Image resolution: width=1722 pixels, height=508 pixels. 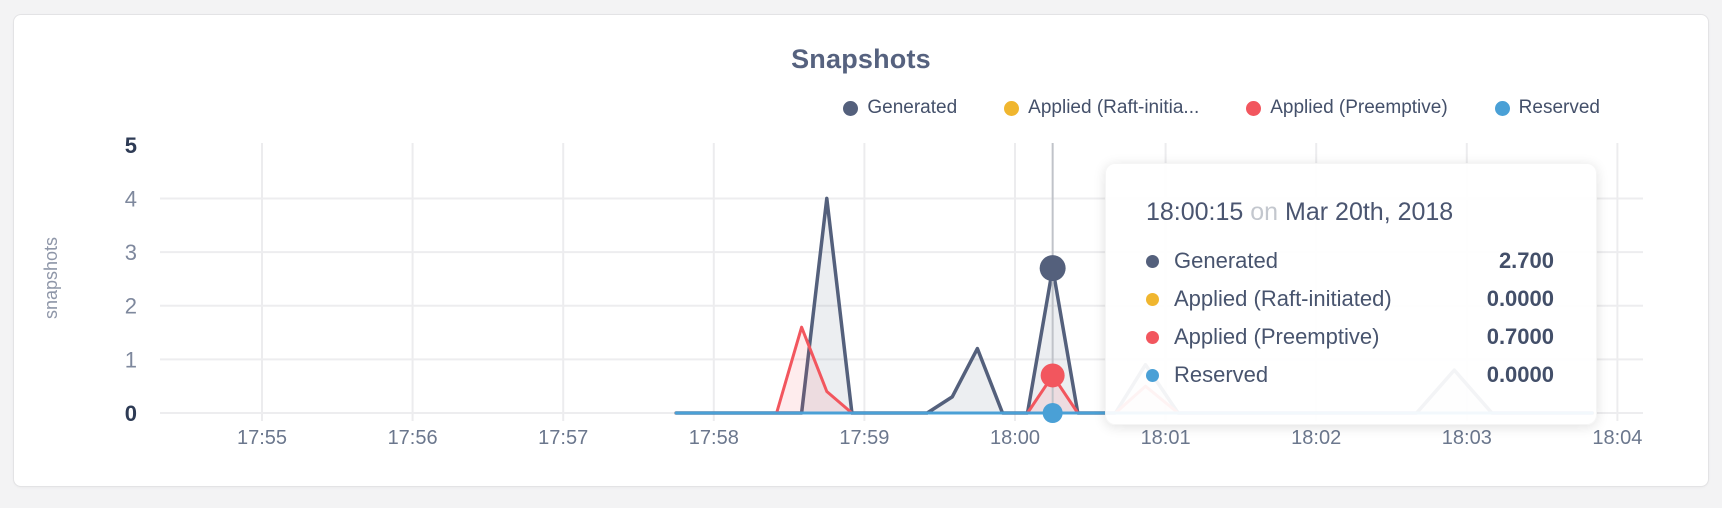 I want to click on hover-dot-applied-preemptive, so click(x=1052, y=375).